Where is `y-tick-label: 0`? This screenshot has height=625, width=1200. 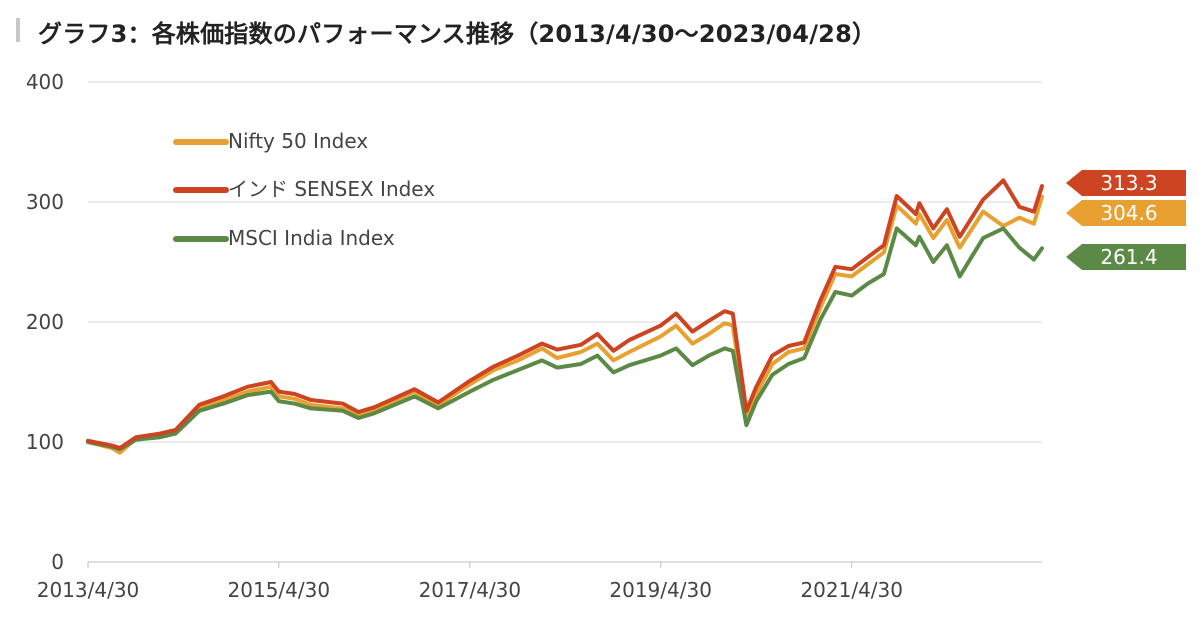 y-tick-label: 0 is located at coordinates (57, 562).